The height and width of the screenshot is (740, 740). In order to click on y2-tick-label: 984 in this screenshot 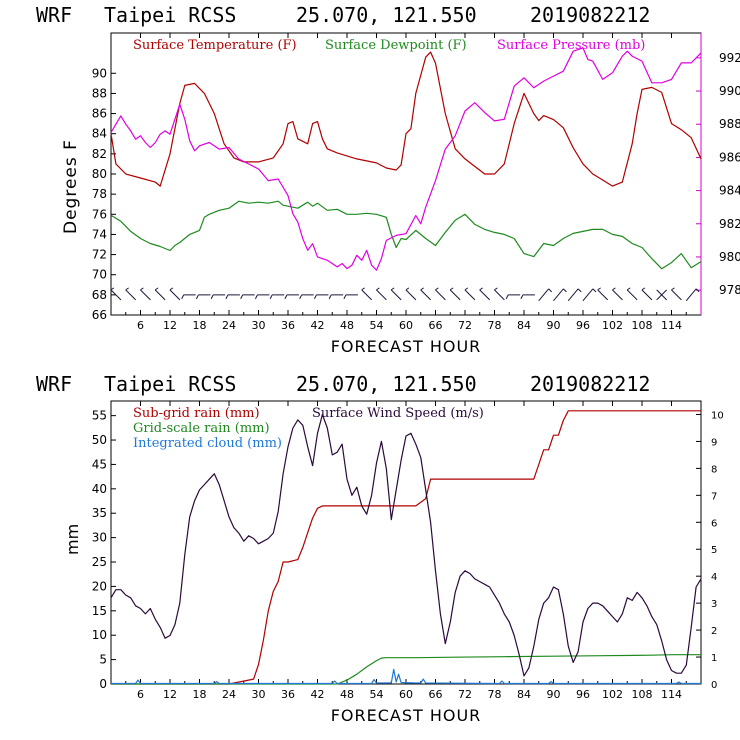, I will do `click(729, 191)`.